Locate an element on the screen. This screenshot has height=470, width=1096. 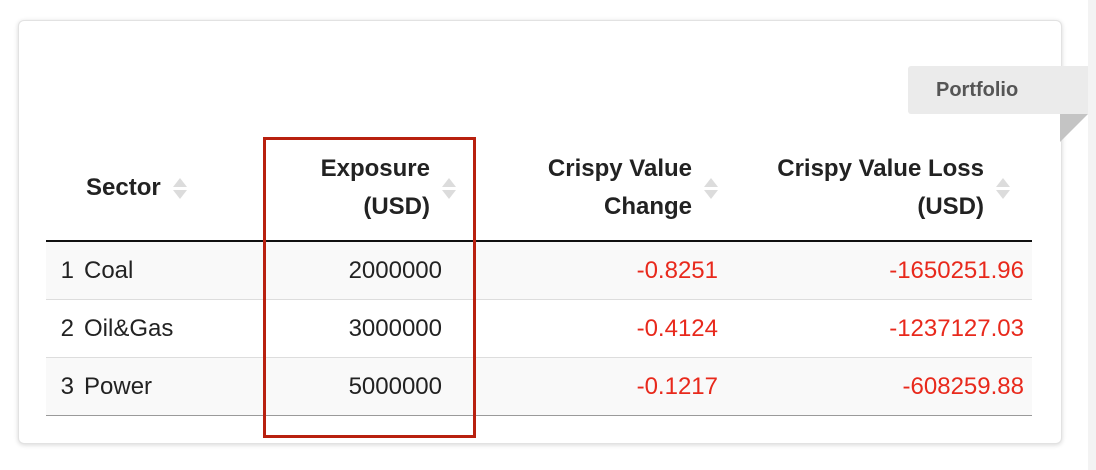
loss-header-line2: (USD) is located at coordinates (950, 206).